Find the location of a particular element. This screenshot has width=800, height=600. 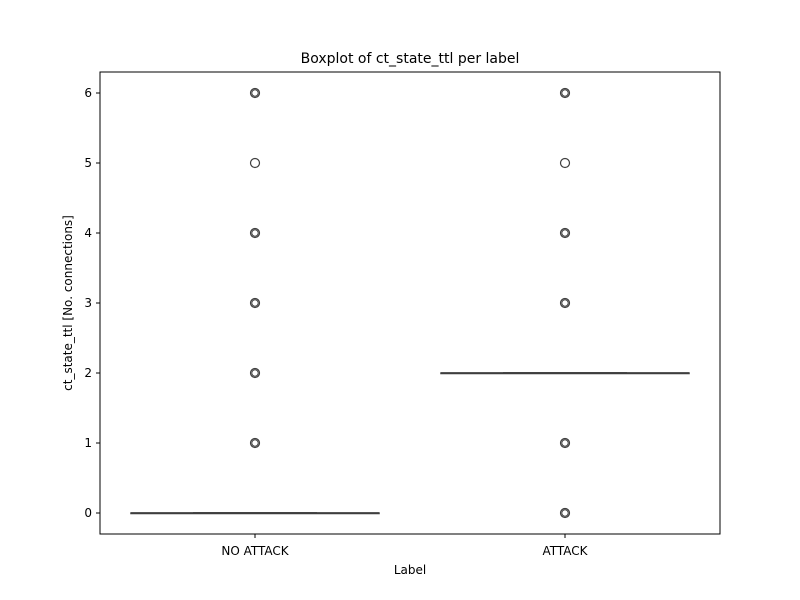

y-tick-label: 0 is located at coordinates (88, 513).